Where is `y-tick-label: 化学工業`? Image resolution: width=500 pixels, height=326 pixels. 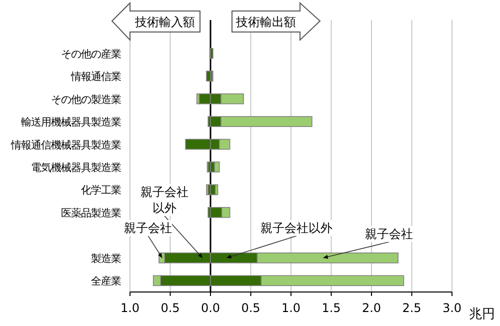
y-tick-label: 化学工業 is located at coordinates (101, 190).